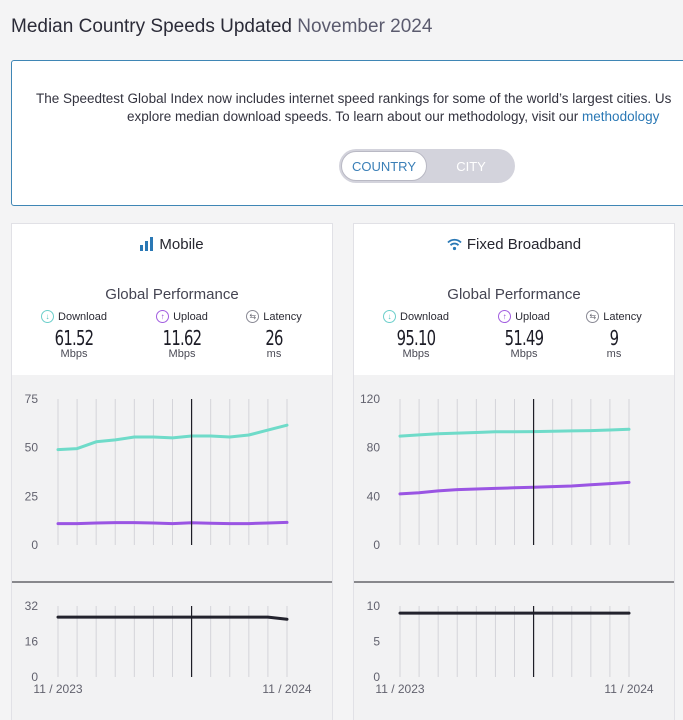 This screenshot has width=683, height=720. I want to click on fixed-download-metric: ↓ Download 95.10 Mbps, so click(416, 335).